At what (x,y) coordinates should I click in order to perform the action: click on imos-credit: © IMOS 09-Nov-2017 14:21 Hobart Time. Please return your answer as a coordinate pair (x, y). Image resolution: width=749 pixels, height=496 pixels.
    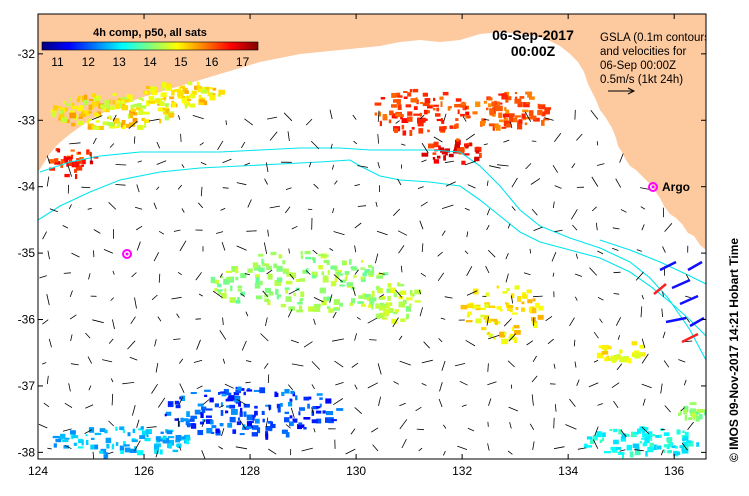
    Looking at the image, I should click on (734, 350).